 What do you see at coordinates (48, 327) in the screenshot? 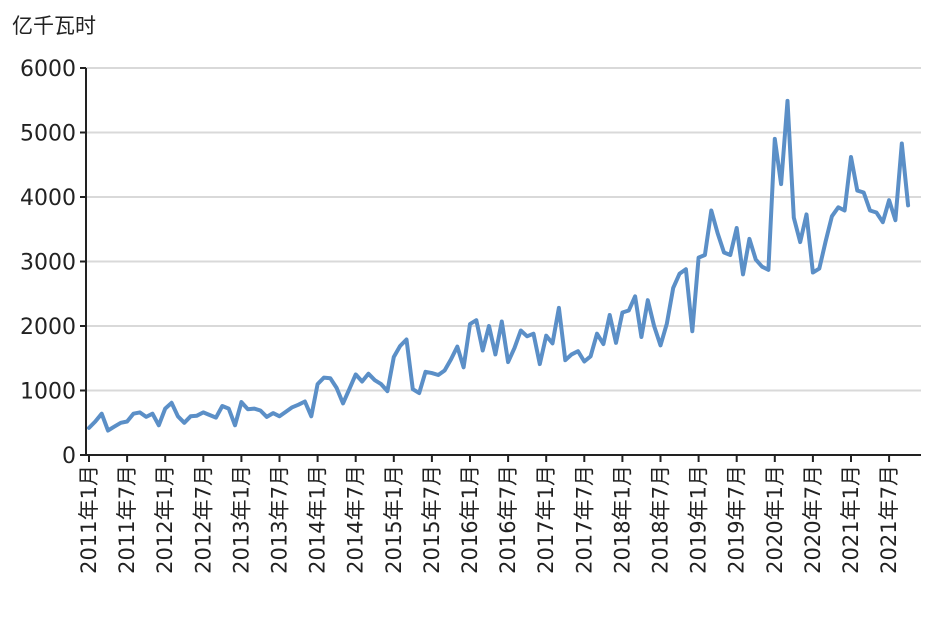
I see `y-tick-label: 2000` at bounding box center [48, 327].